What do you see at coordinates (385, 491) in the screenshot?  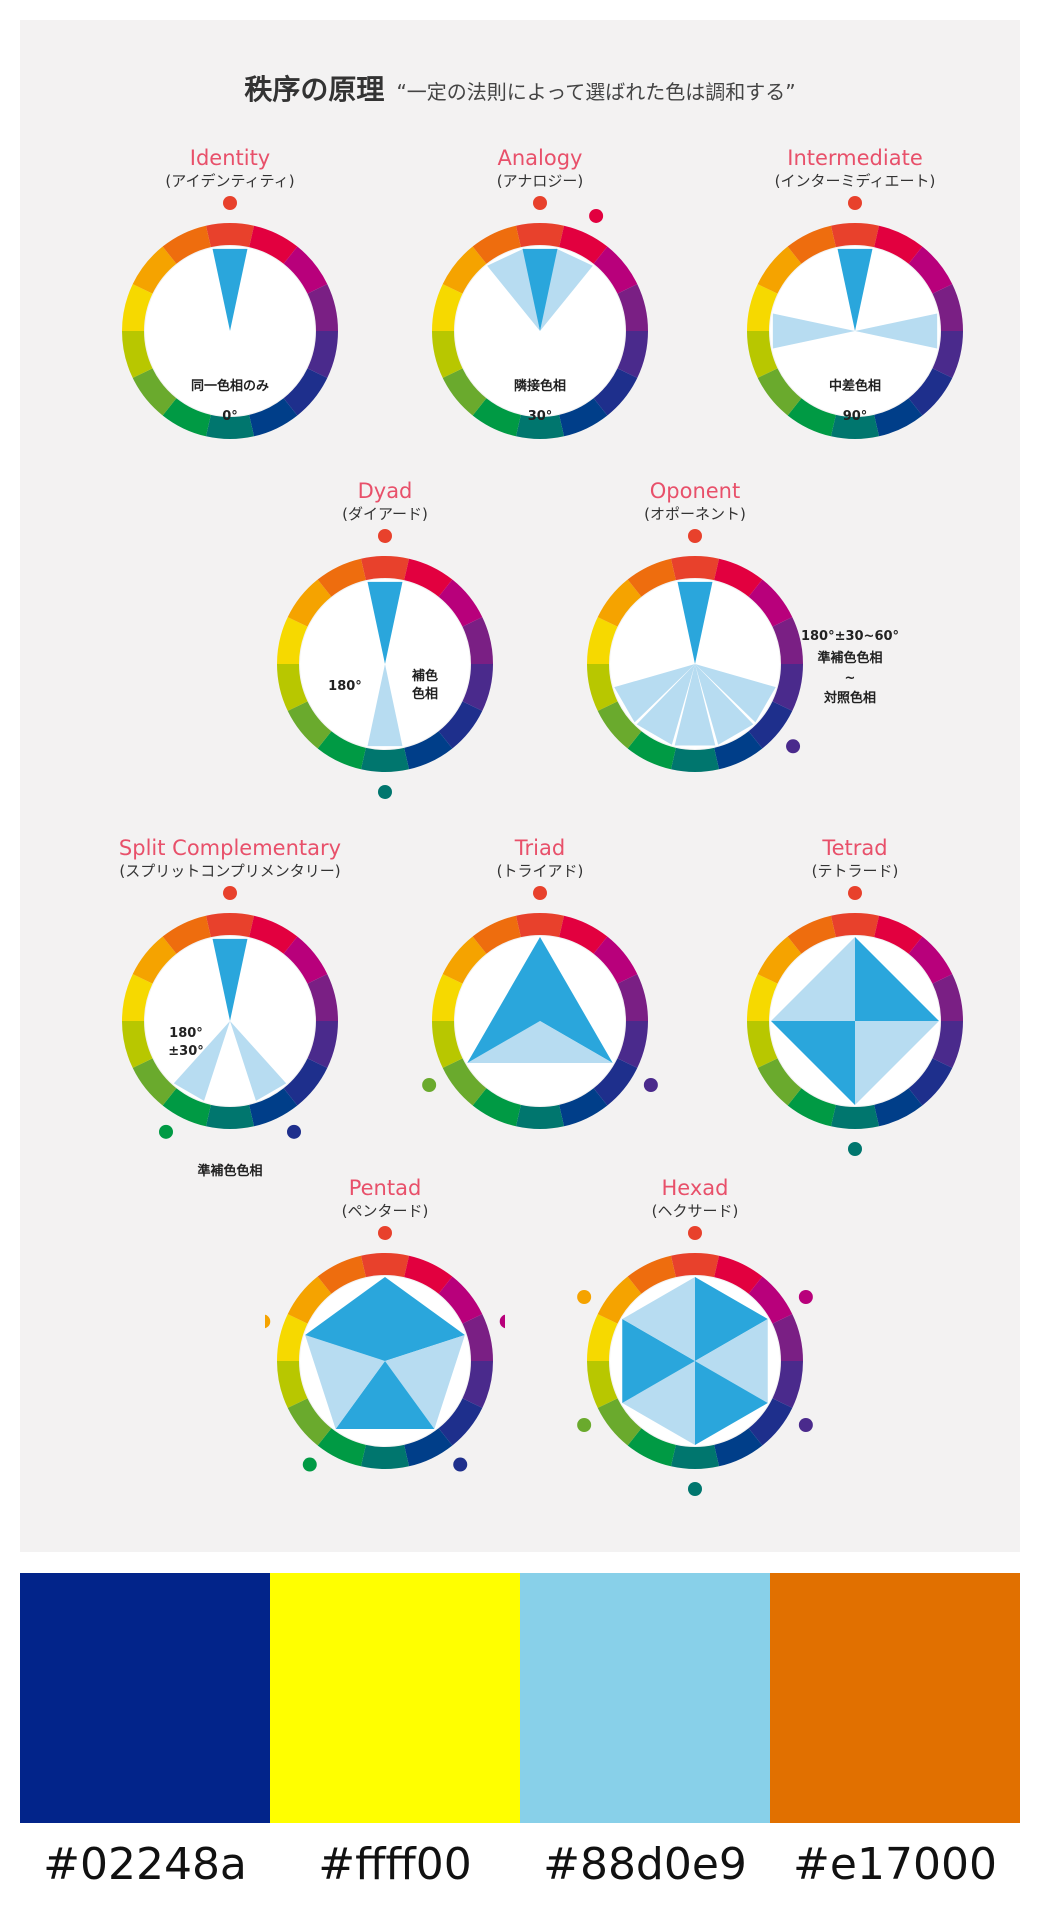 I see `scheme-name: Dyad` at bounding box center [385, 491].